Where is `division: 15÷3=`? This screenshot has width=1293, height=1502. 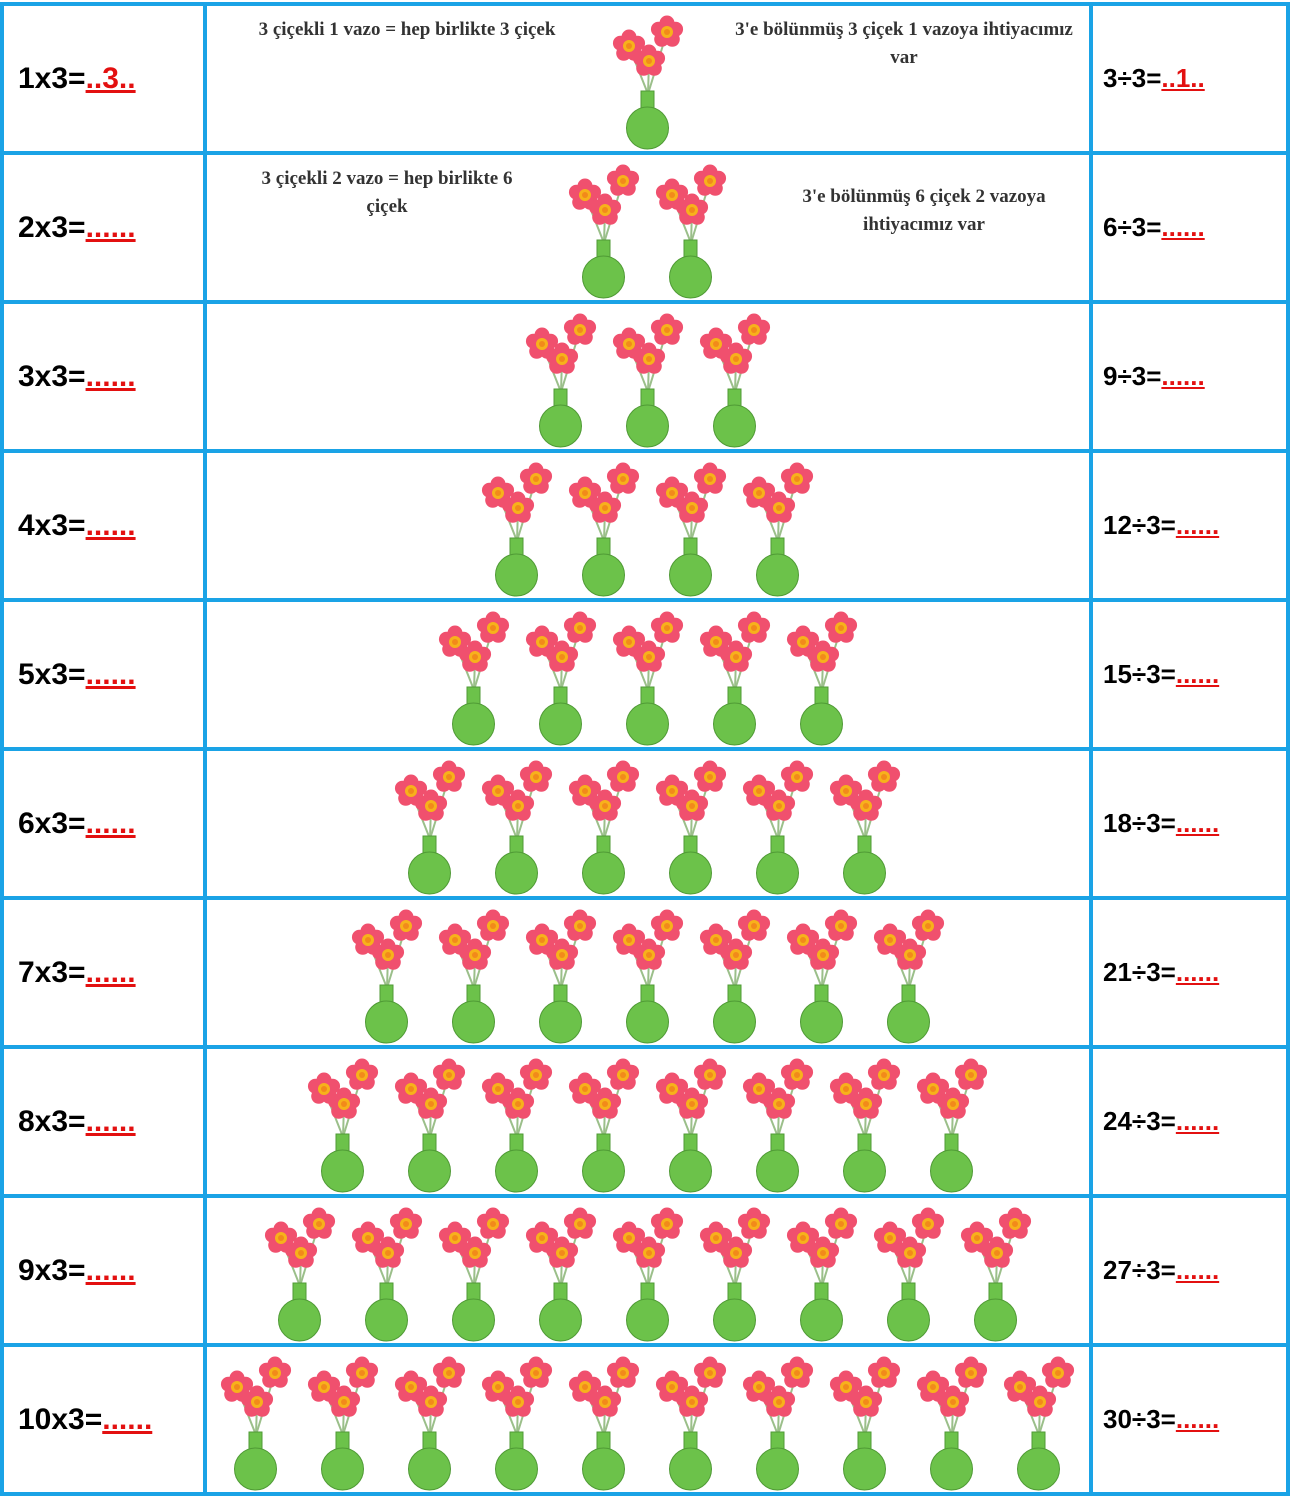 division: 15÷3= is located at coordinates (1139, 674).